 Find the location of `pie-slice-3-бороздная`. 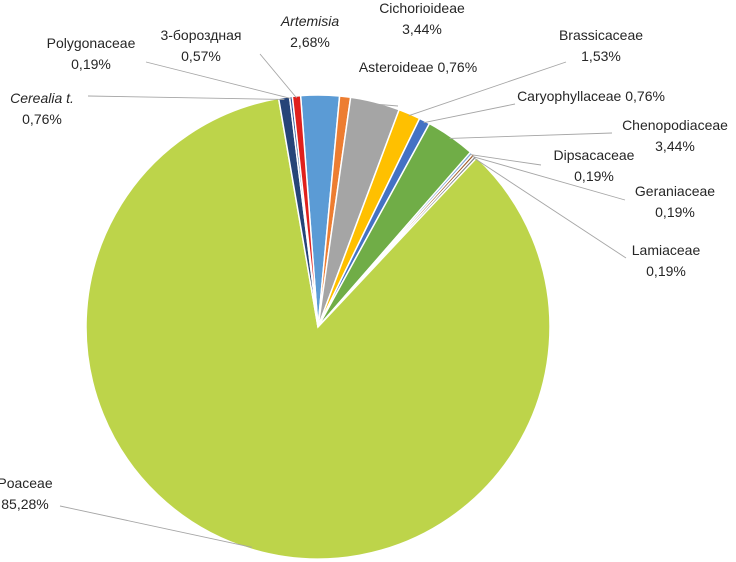

pie-slice-3-бороздная is located at coordinates (305, 211).